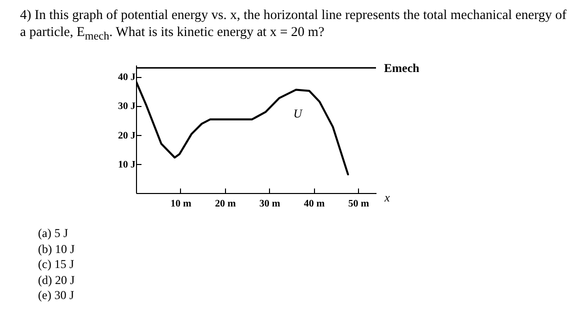  I want to click on x-tick-label: 20 m, so click(225, 204).